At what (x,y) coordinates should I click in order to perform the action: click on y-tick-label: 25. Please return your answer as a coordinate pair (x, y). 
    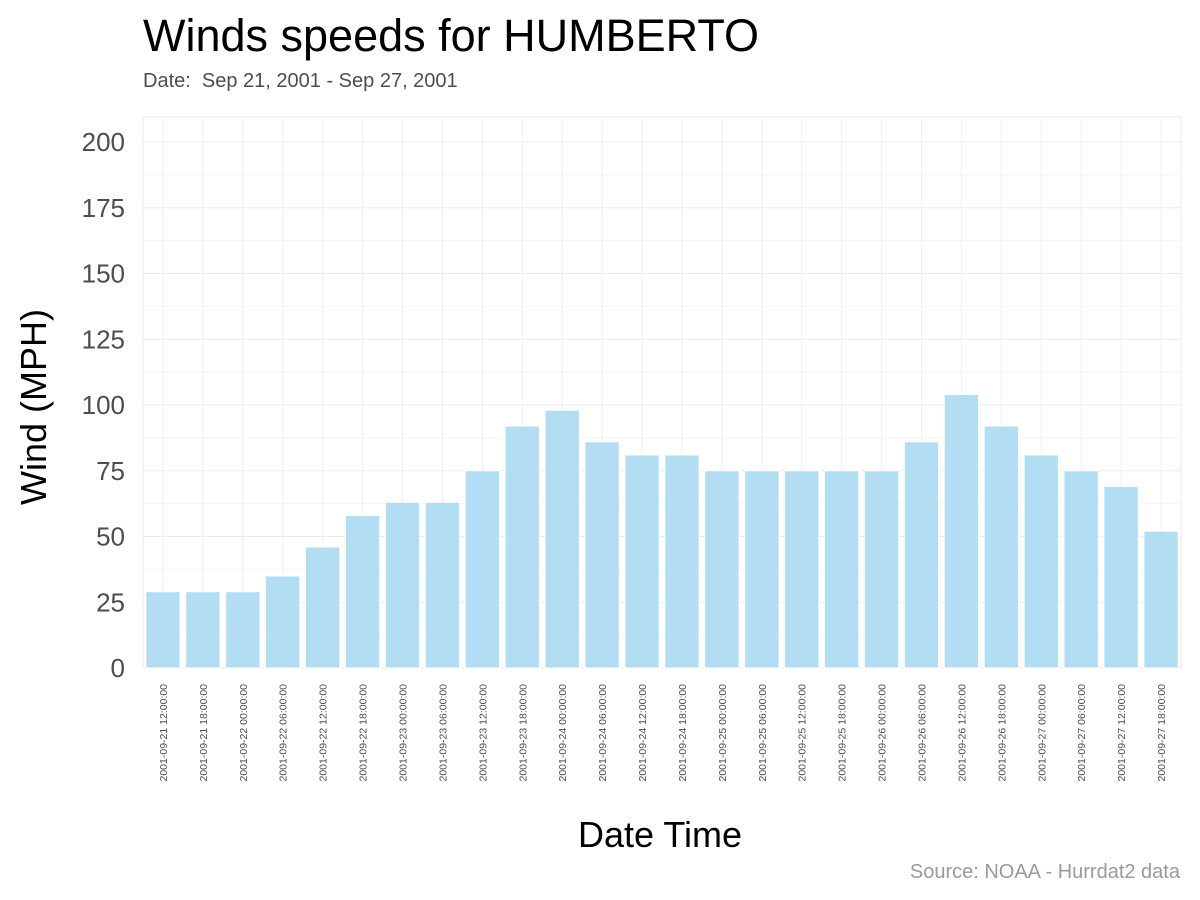
    Looking at the image, I should click on (110, 602).